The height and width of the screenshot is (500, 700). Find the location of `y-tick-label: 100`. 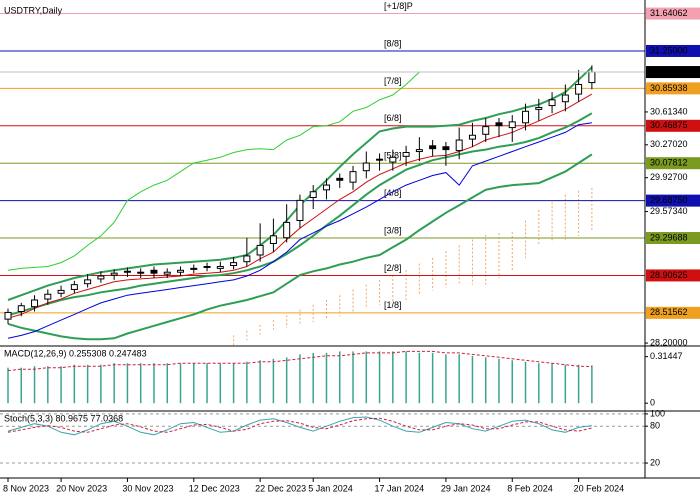

y-tick-label: 100 is located at coordinates (657, 413).